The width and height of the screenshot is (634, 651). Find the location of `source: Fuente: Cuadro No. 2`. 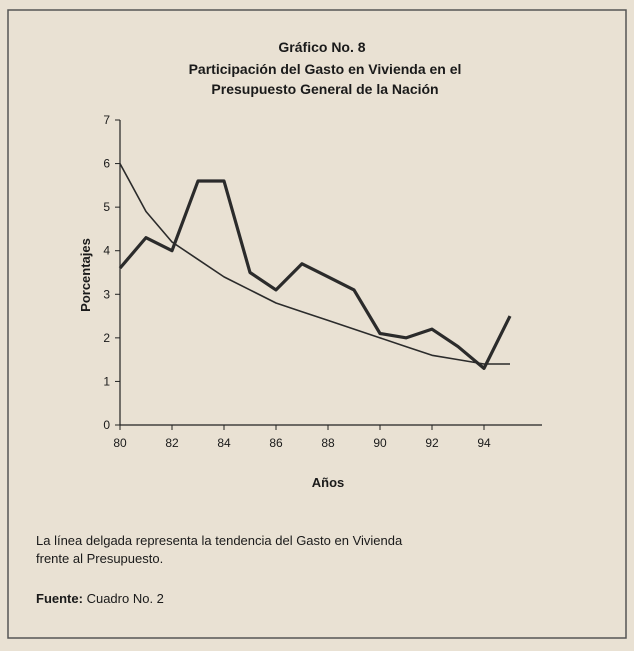

source: Fuente: Cuadro No. 2 is located at coordinates (100, 598).